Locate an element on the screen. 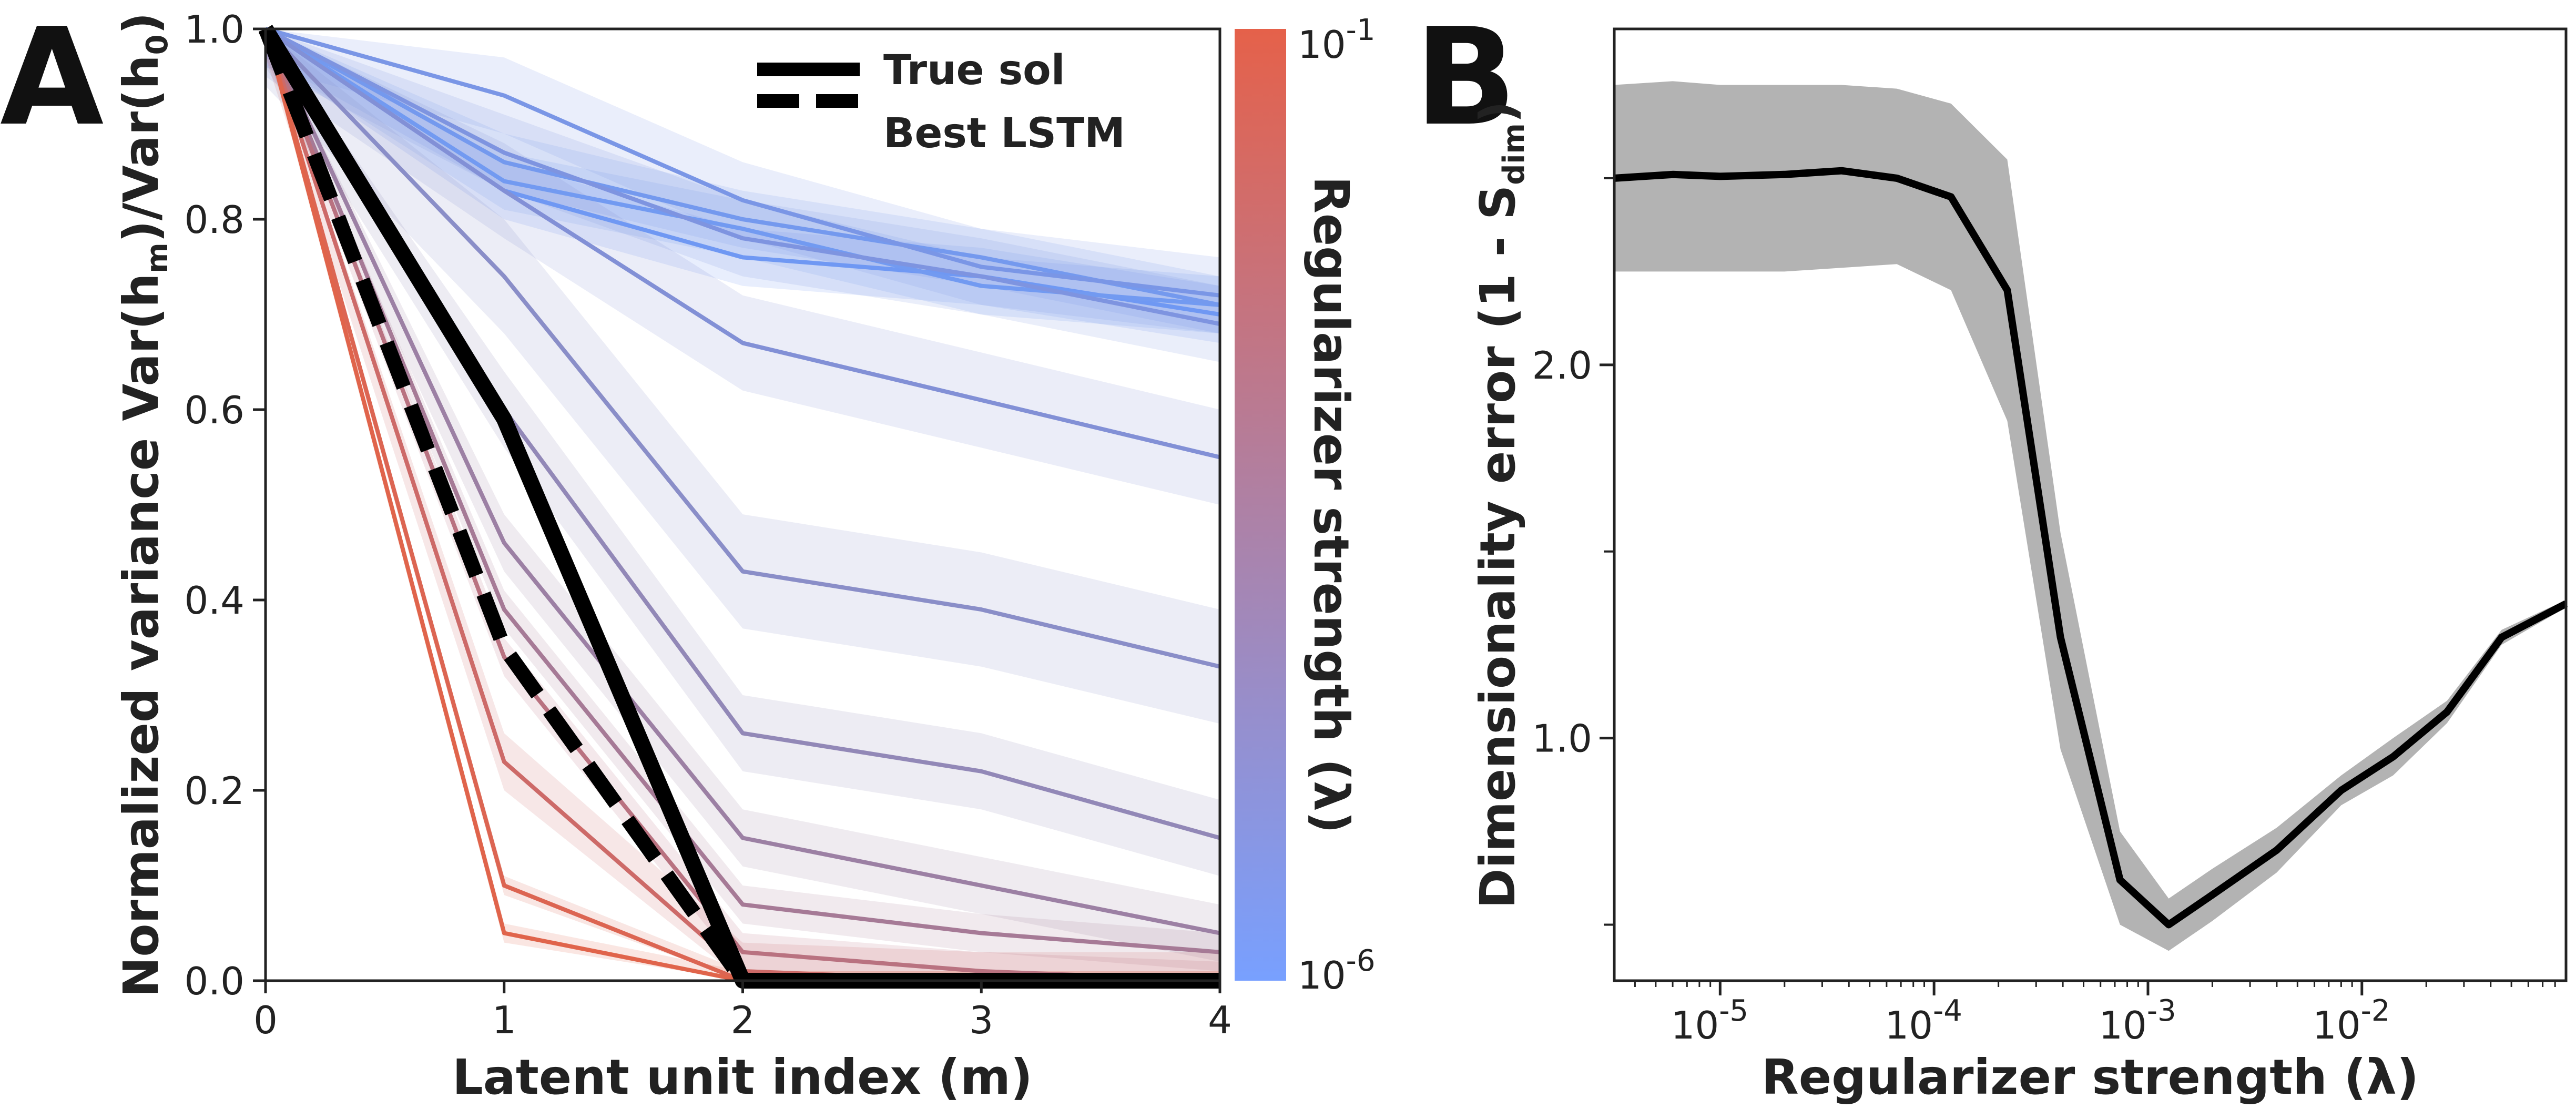 Image resolution: width=2576 pixels, height=1109 pixels. colorbar: 10-1 10-6 Regularizer strength (λ) is located at coordinates (1305, 505).